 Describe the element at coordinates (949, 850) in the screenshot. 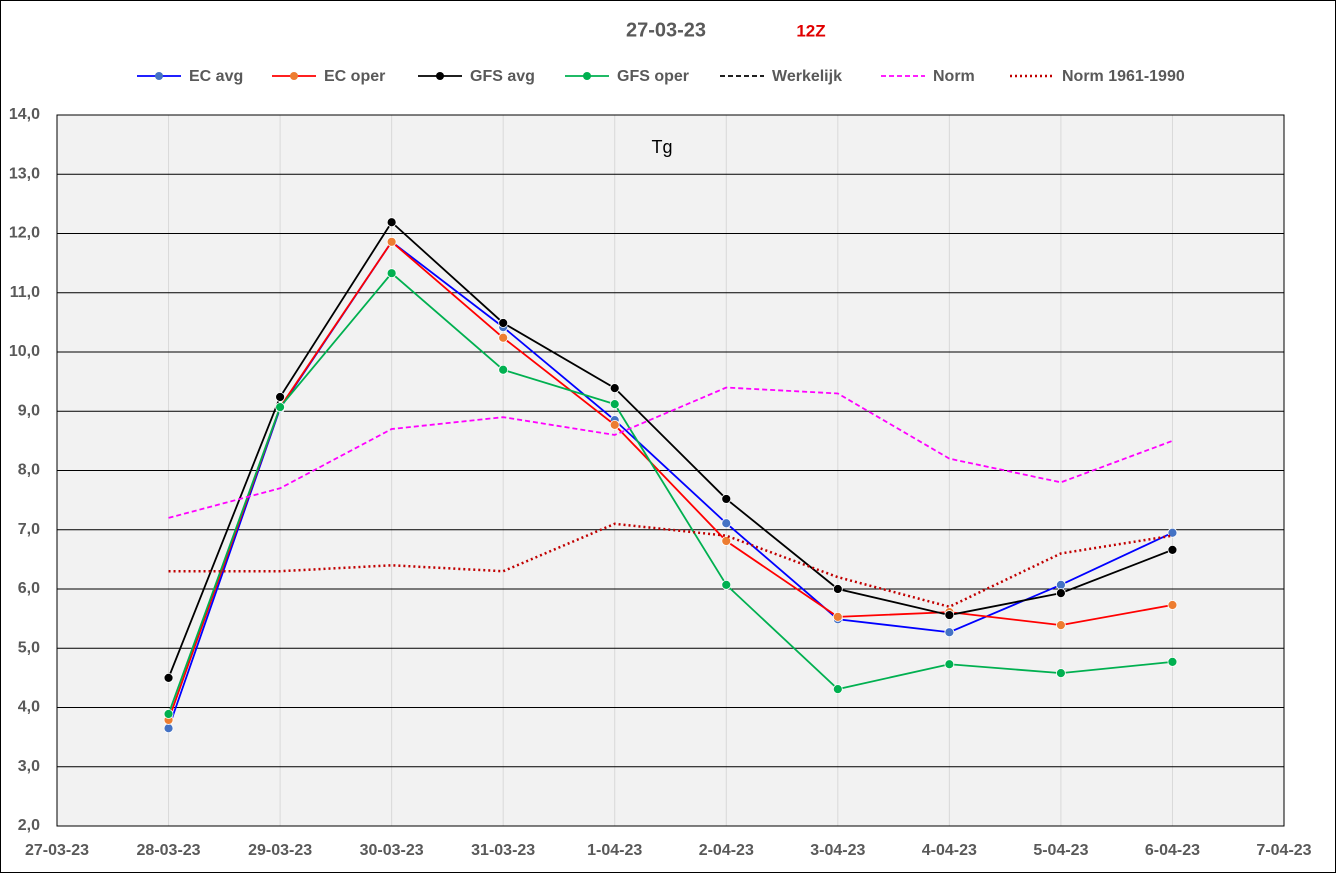

I see `x-tick-label: 4-04-23` at that location.